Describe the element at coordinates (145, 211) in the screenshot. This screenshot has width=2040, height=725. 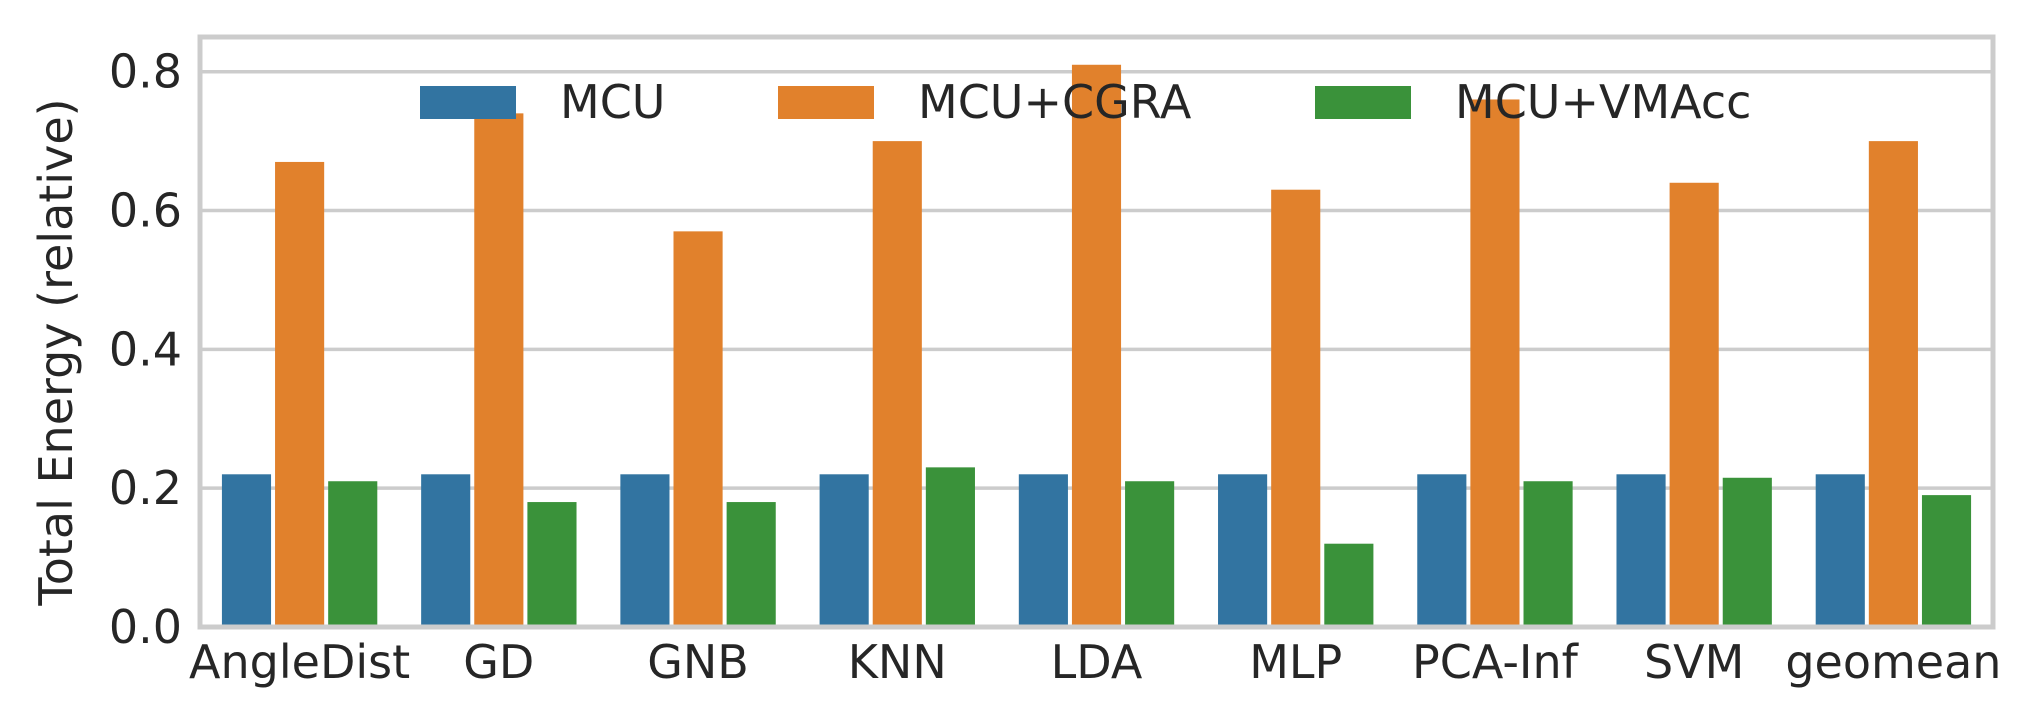
I see `y-tick-label: 0.6` at that location.